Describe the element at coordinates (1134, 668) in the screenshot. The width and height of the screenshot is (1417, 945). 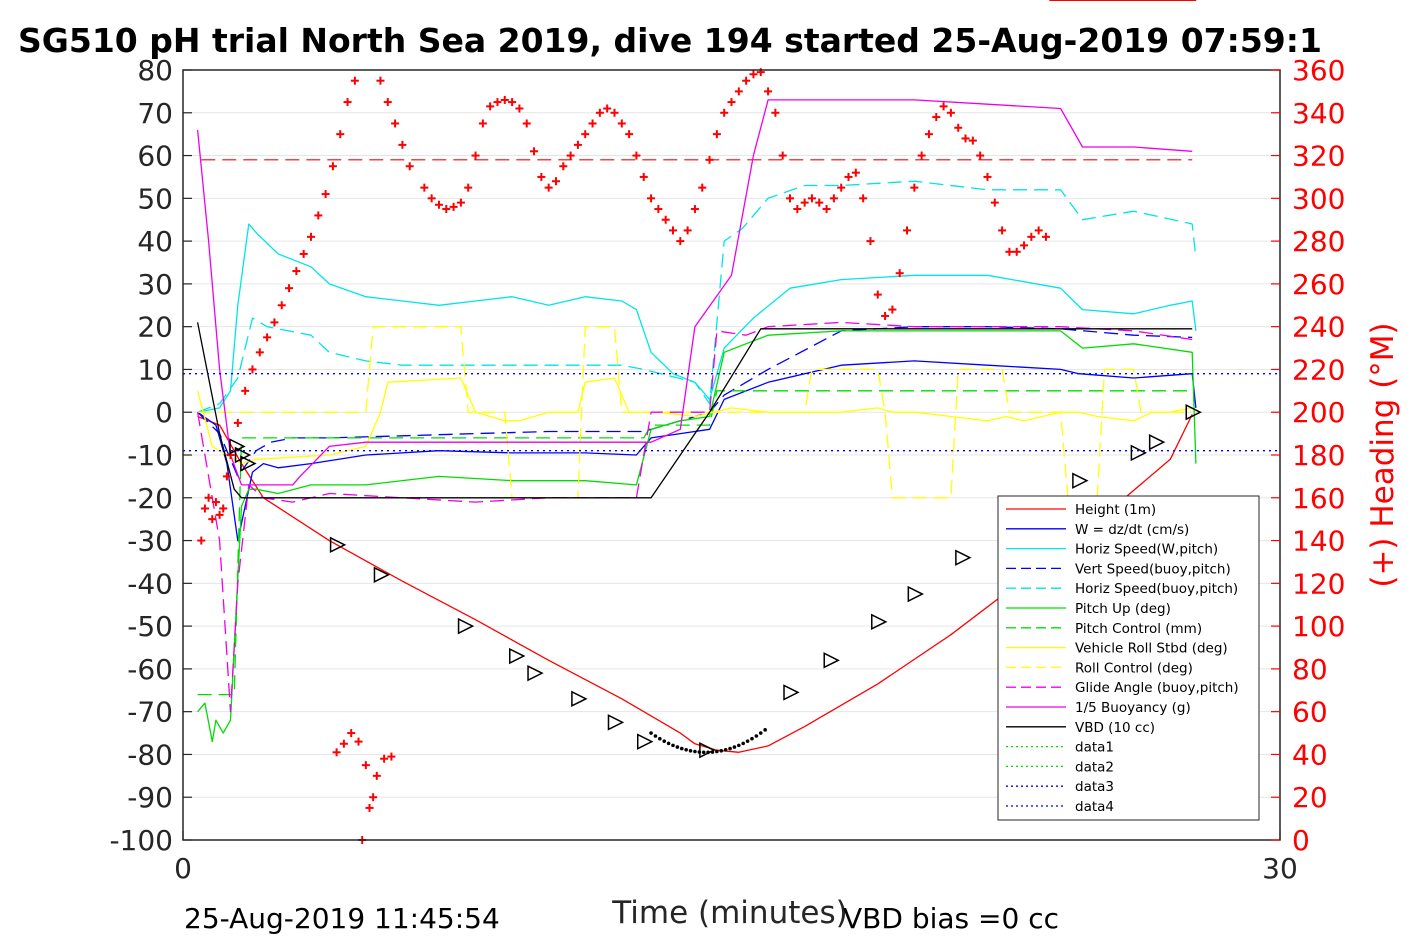
I see `legend-label: Roll Control (deg)` at that location.